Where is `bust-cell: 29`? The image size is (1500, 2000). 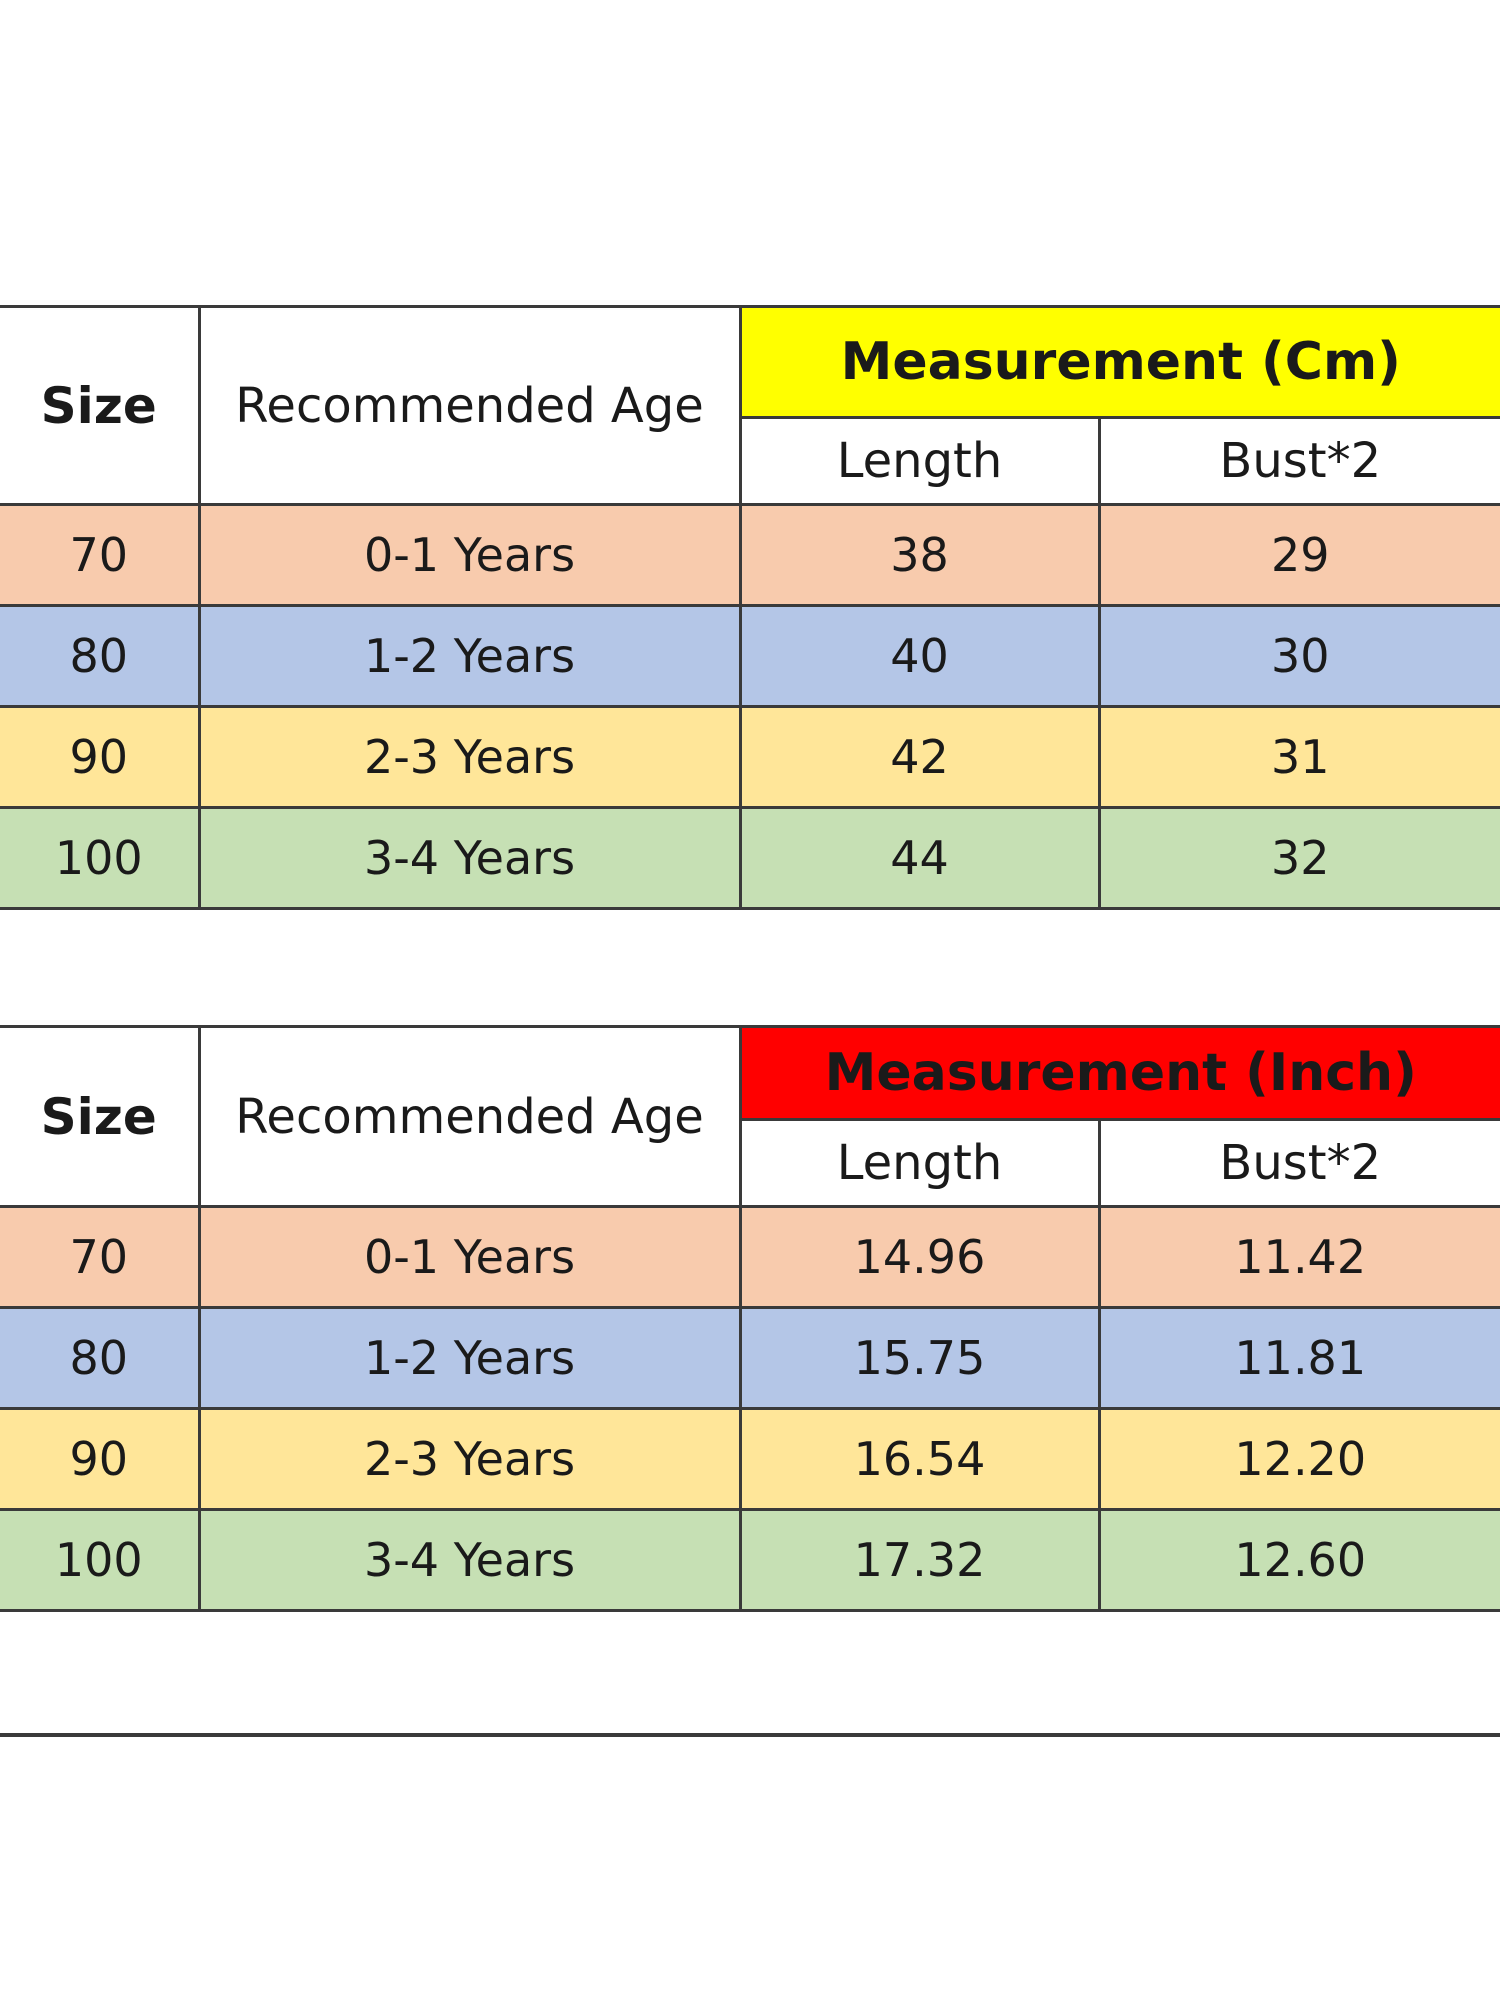
bust-cell: 29 is located at coordinates (1298, 555).